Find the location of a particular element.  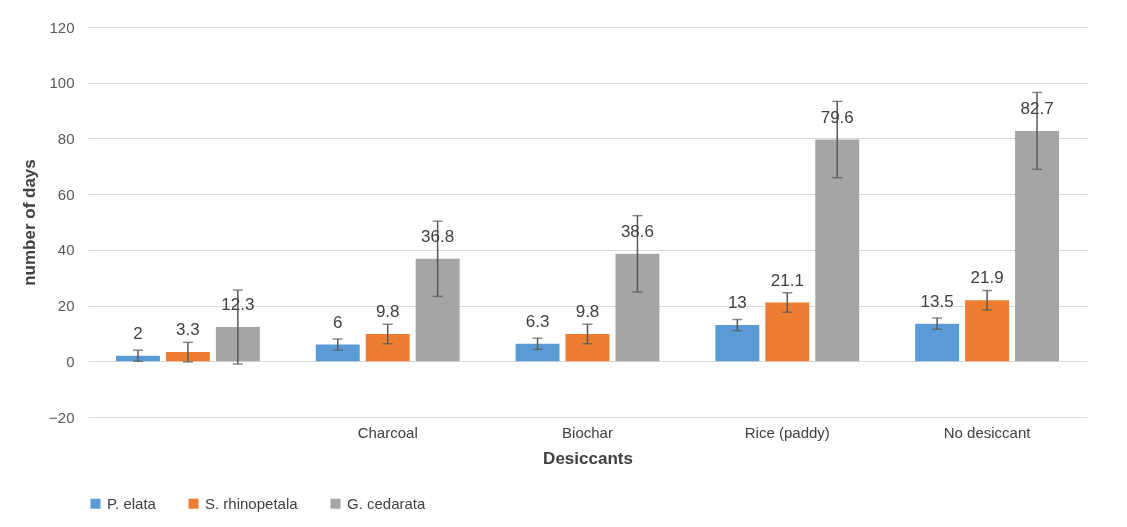

data-label: 13 is located at coordinates (737, 303).